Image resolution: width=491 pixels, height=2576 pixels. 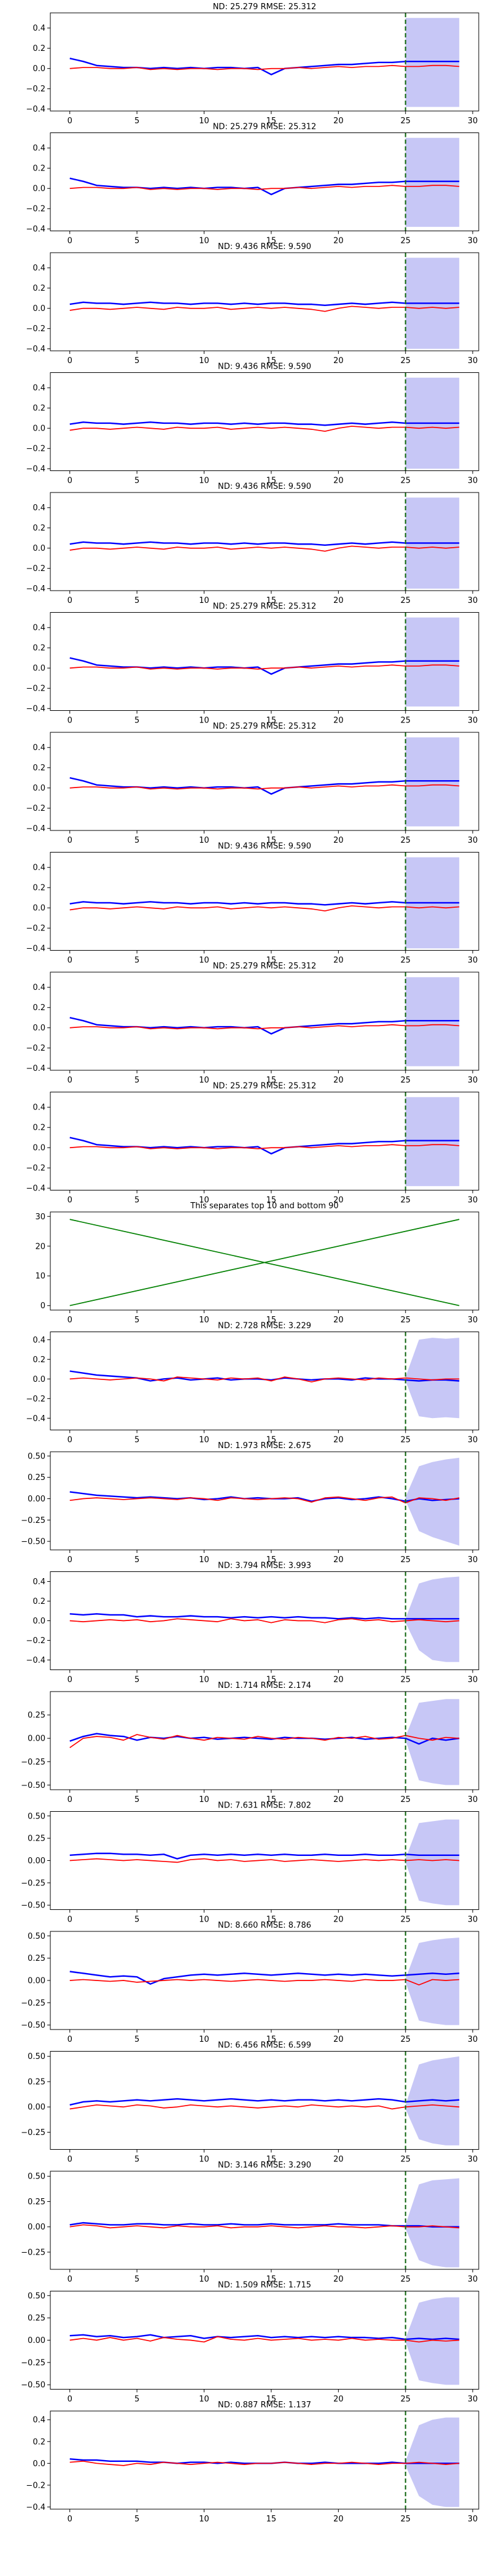 I want to click on subplot-title: ND: 1.973 RMSE: 2.675, so click(x=265, y=1446).